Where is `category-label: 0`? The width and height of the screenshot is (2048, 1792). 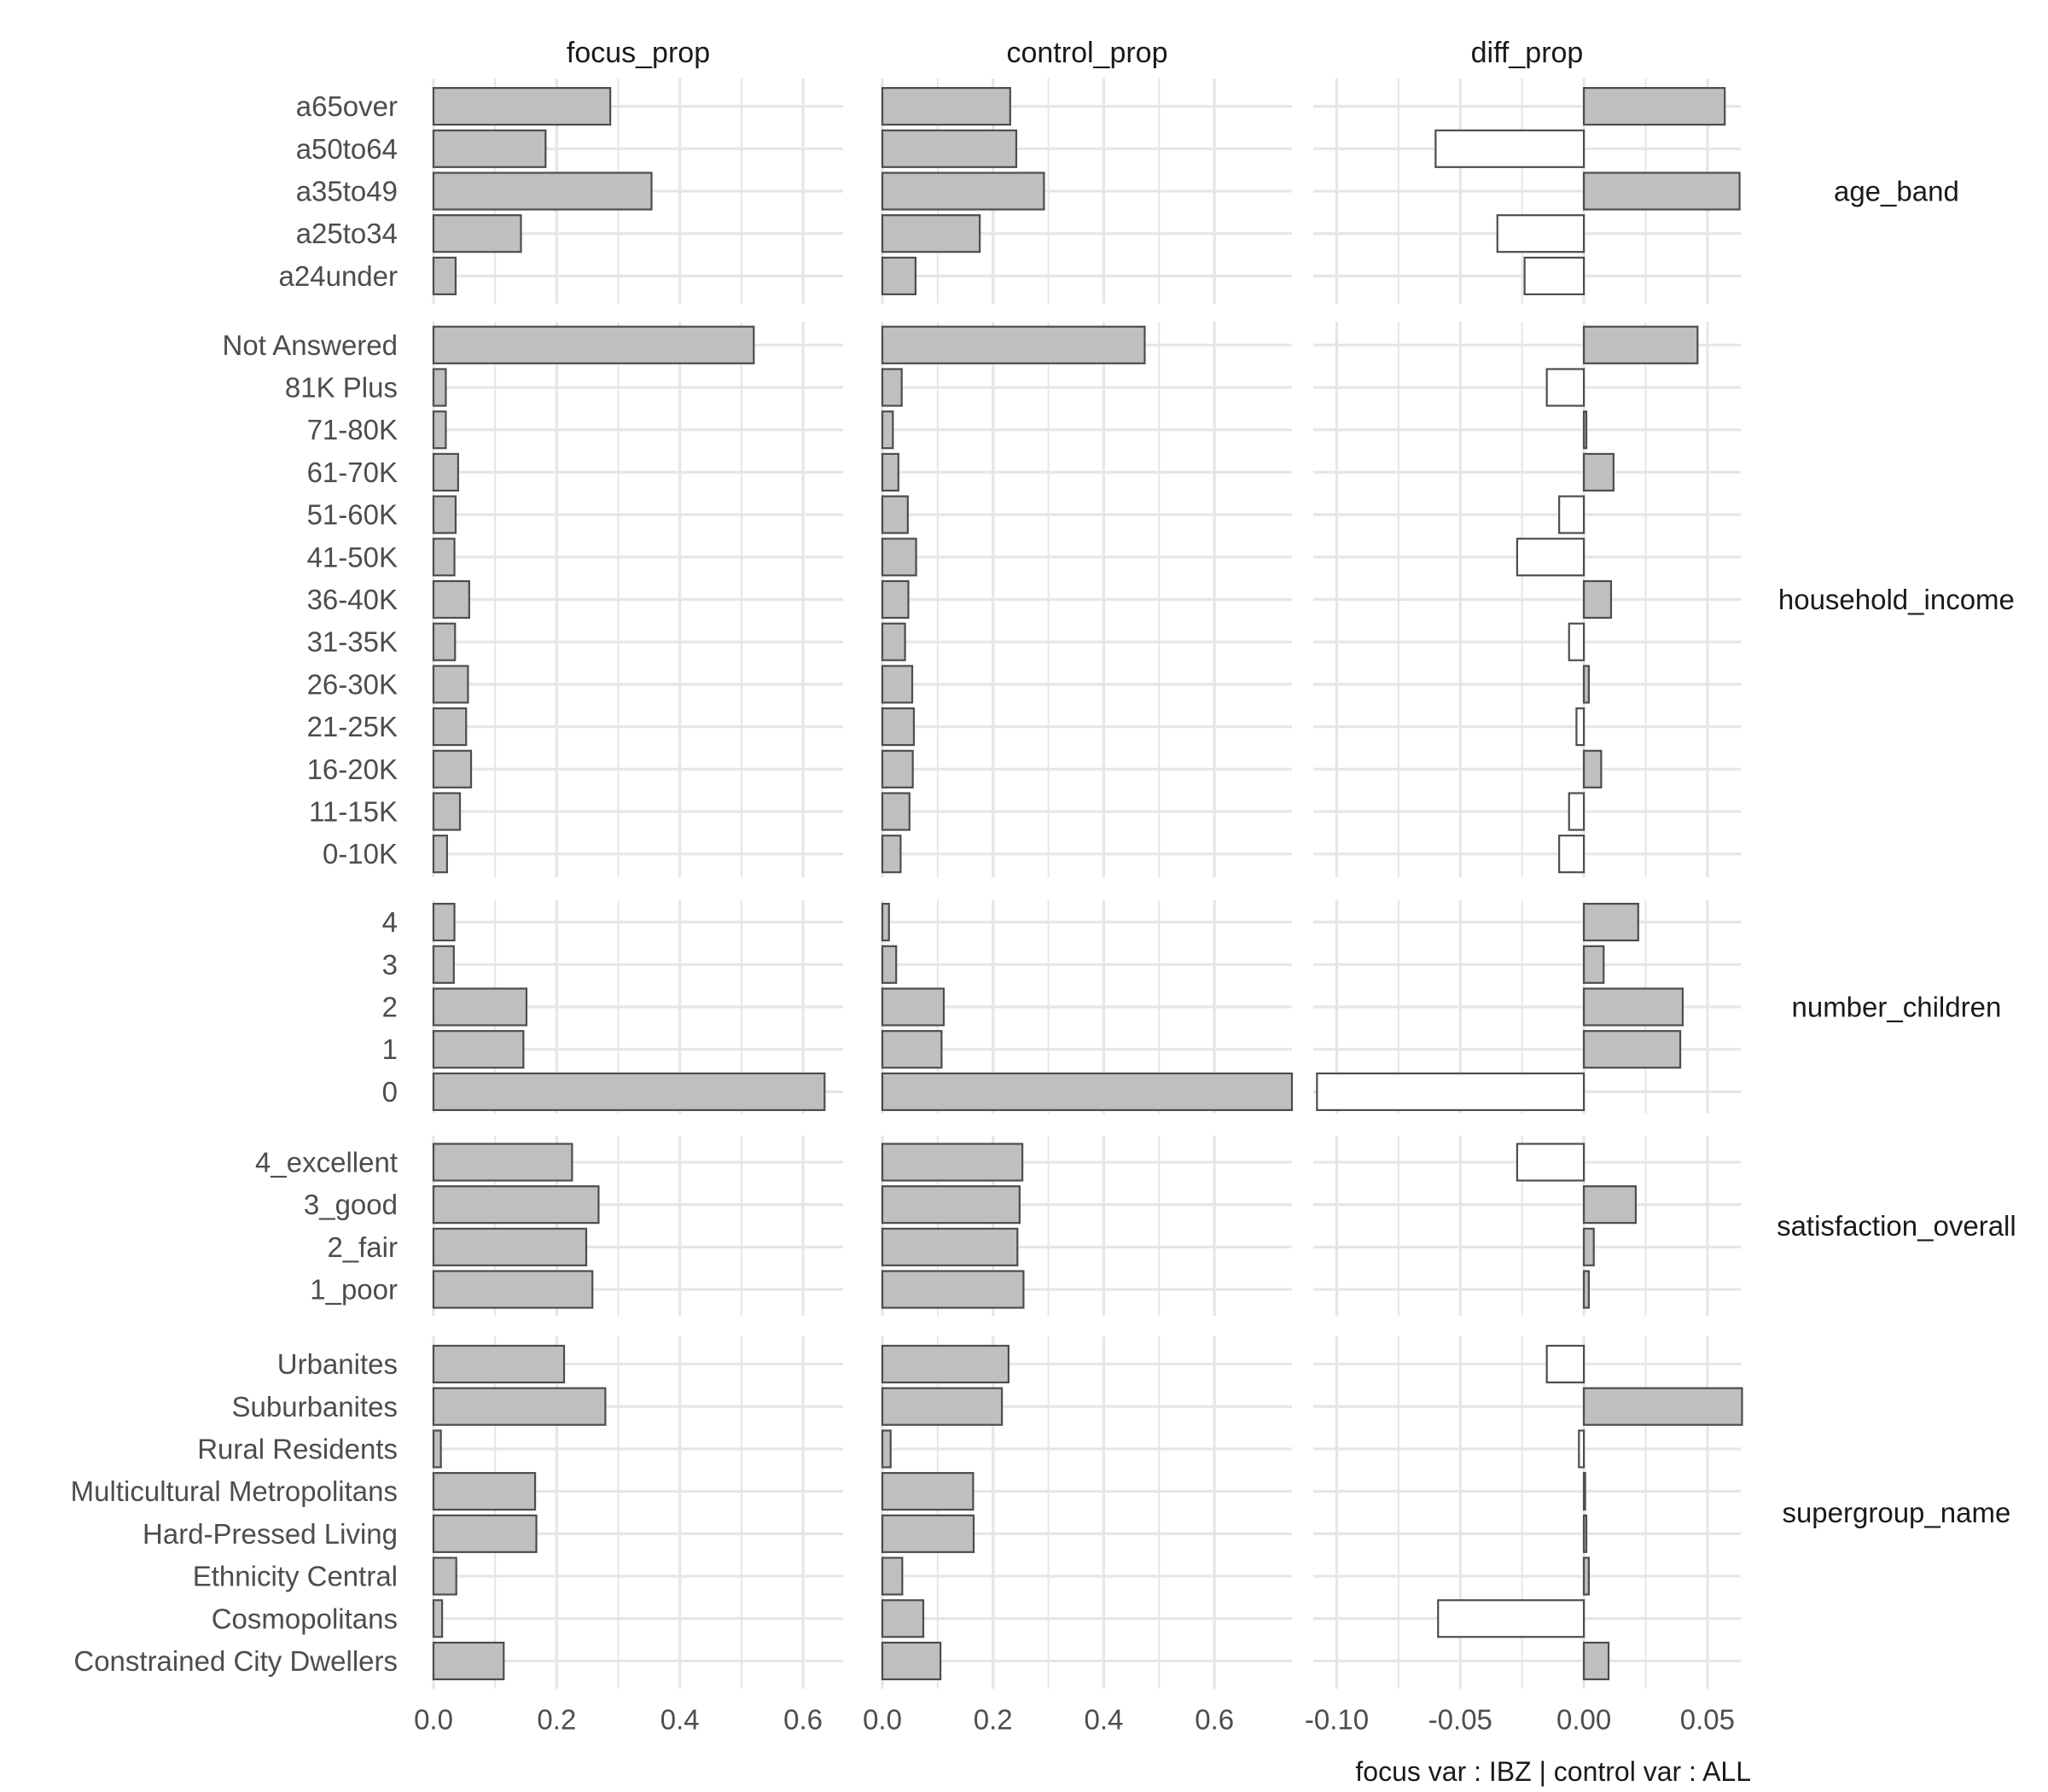 category-label: 0 is located at coordinates (390, 1092).